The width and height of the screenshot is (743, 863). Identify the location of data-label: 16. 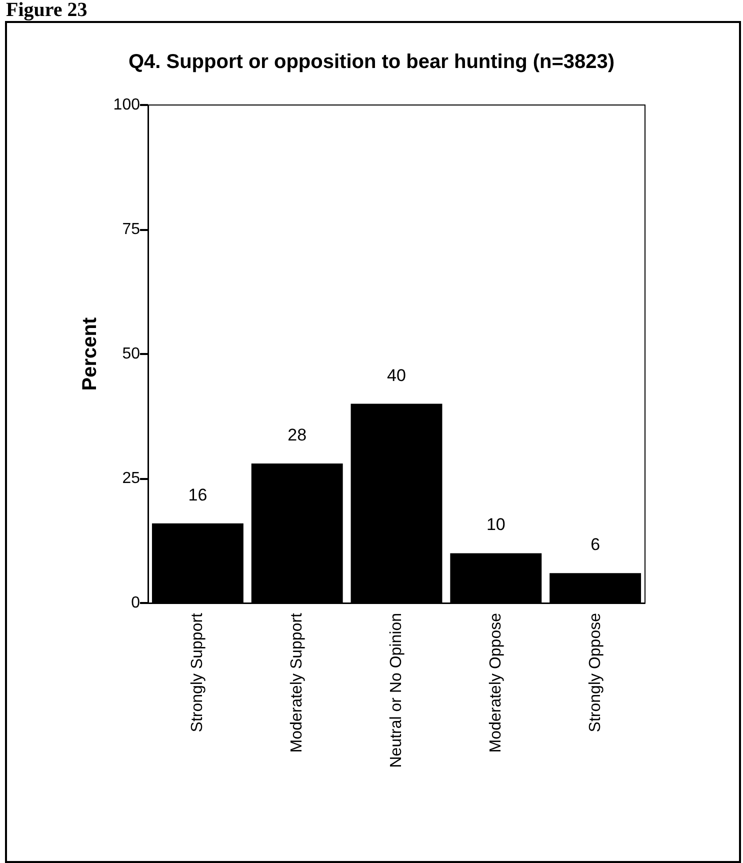
(198, 494).